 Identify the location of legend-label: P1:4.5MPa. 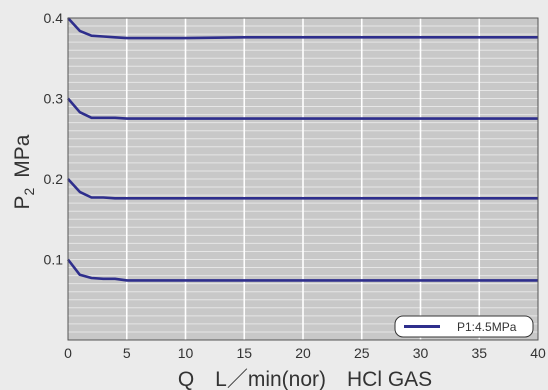
(487, 327).